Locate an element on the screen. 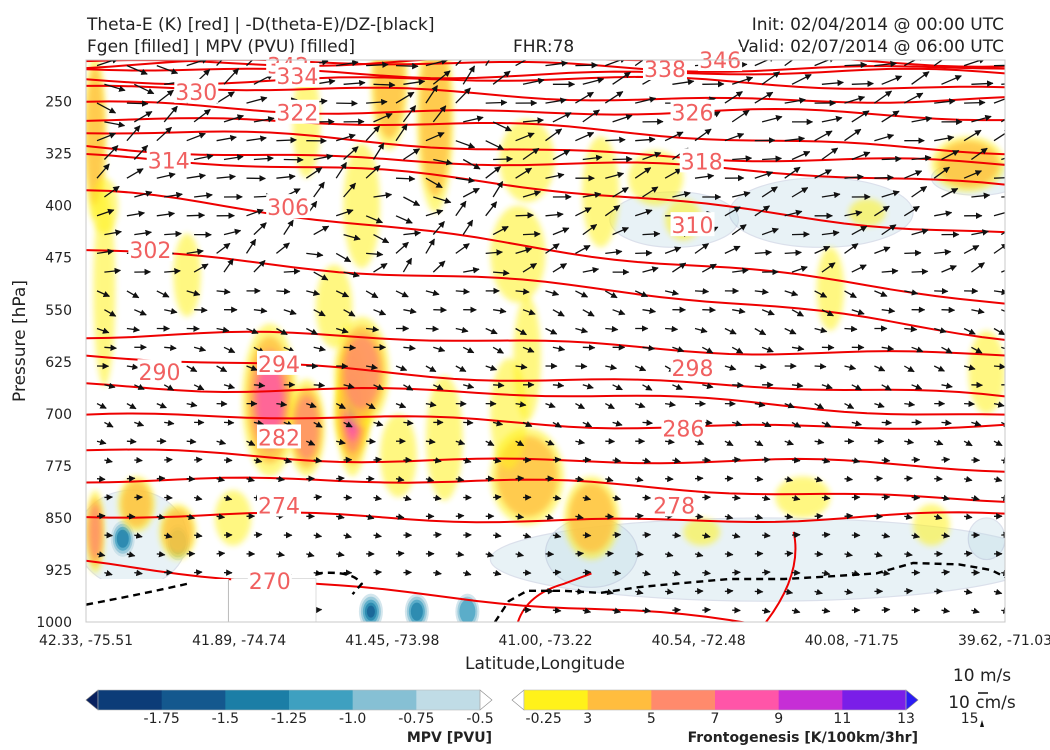  fgen-colorbar-title: Frontogenesis [K/100km/3hr] is located at coordinates (803, 738).